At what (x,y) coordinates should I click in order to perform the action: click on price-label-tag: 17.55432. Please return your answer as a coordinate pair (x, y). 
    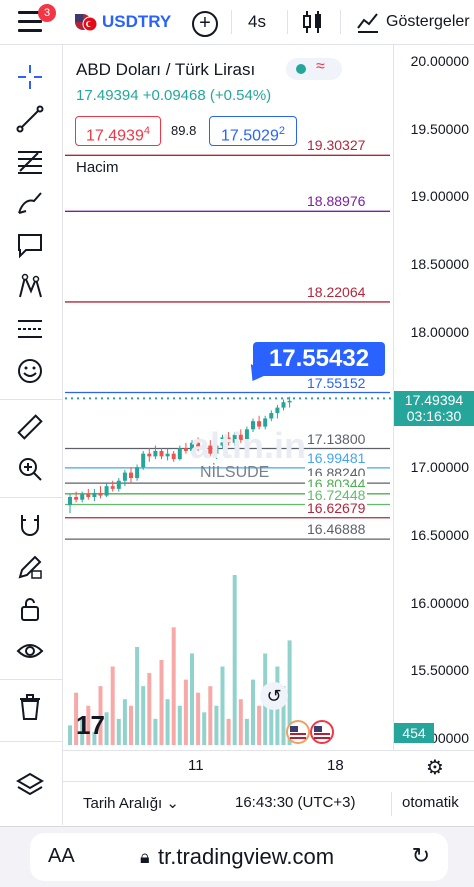
    Looking at the image, I should click on (319, 359).